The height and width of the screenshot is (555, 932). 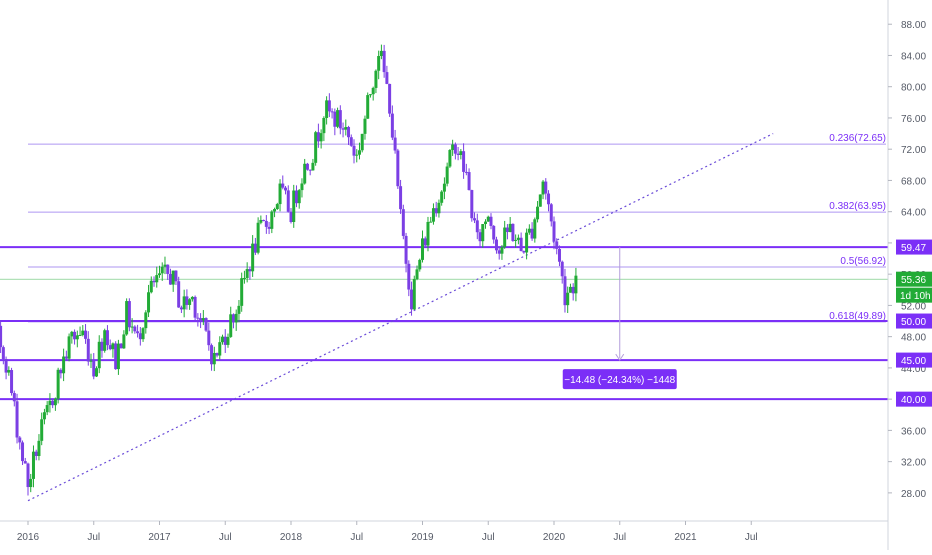 What do you see at coordinates (913, 88) in the screenshot?
I see `price-tick-label: 80.00` at bounding box center [913, 88].